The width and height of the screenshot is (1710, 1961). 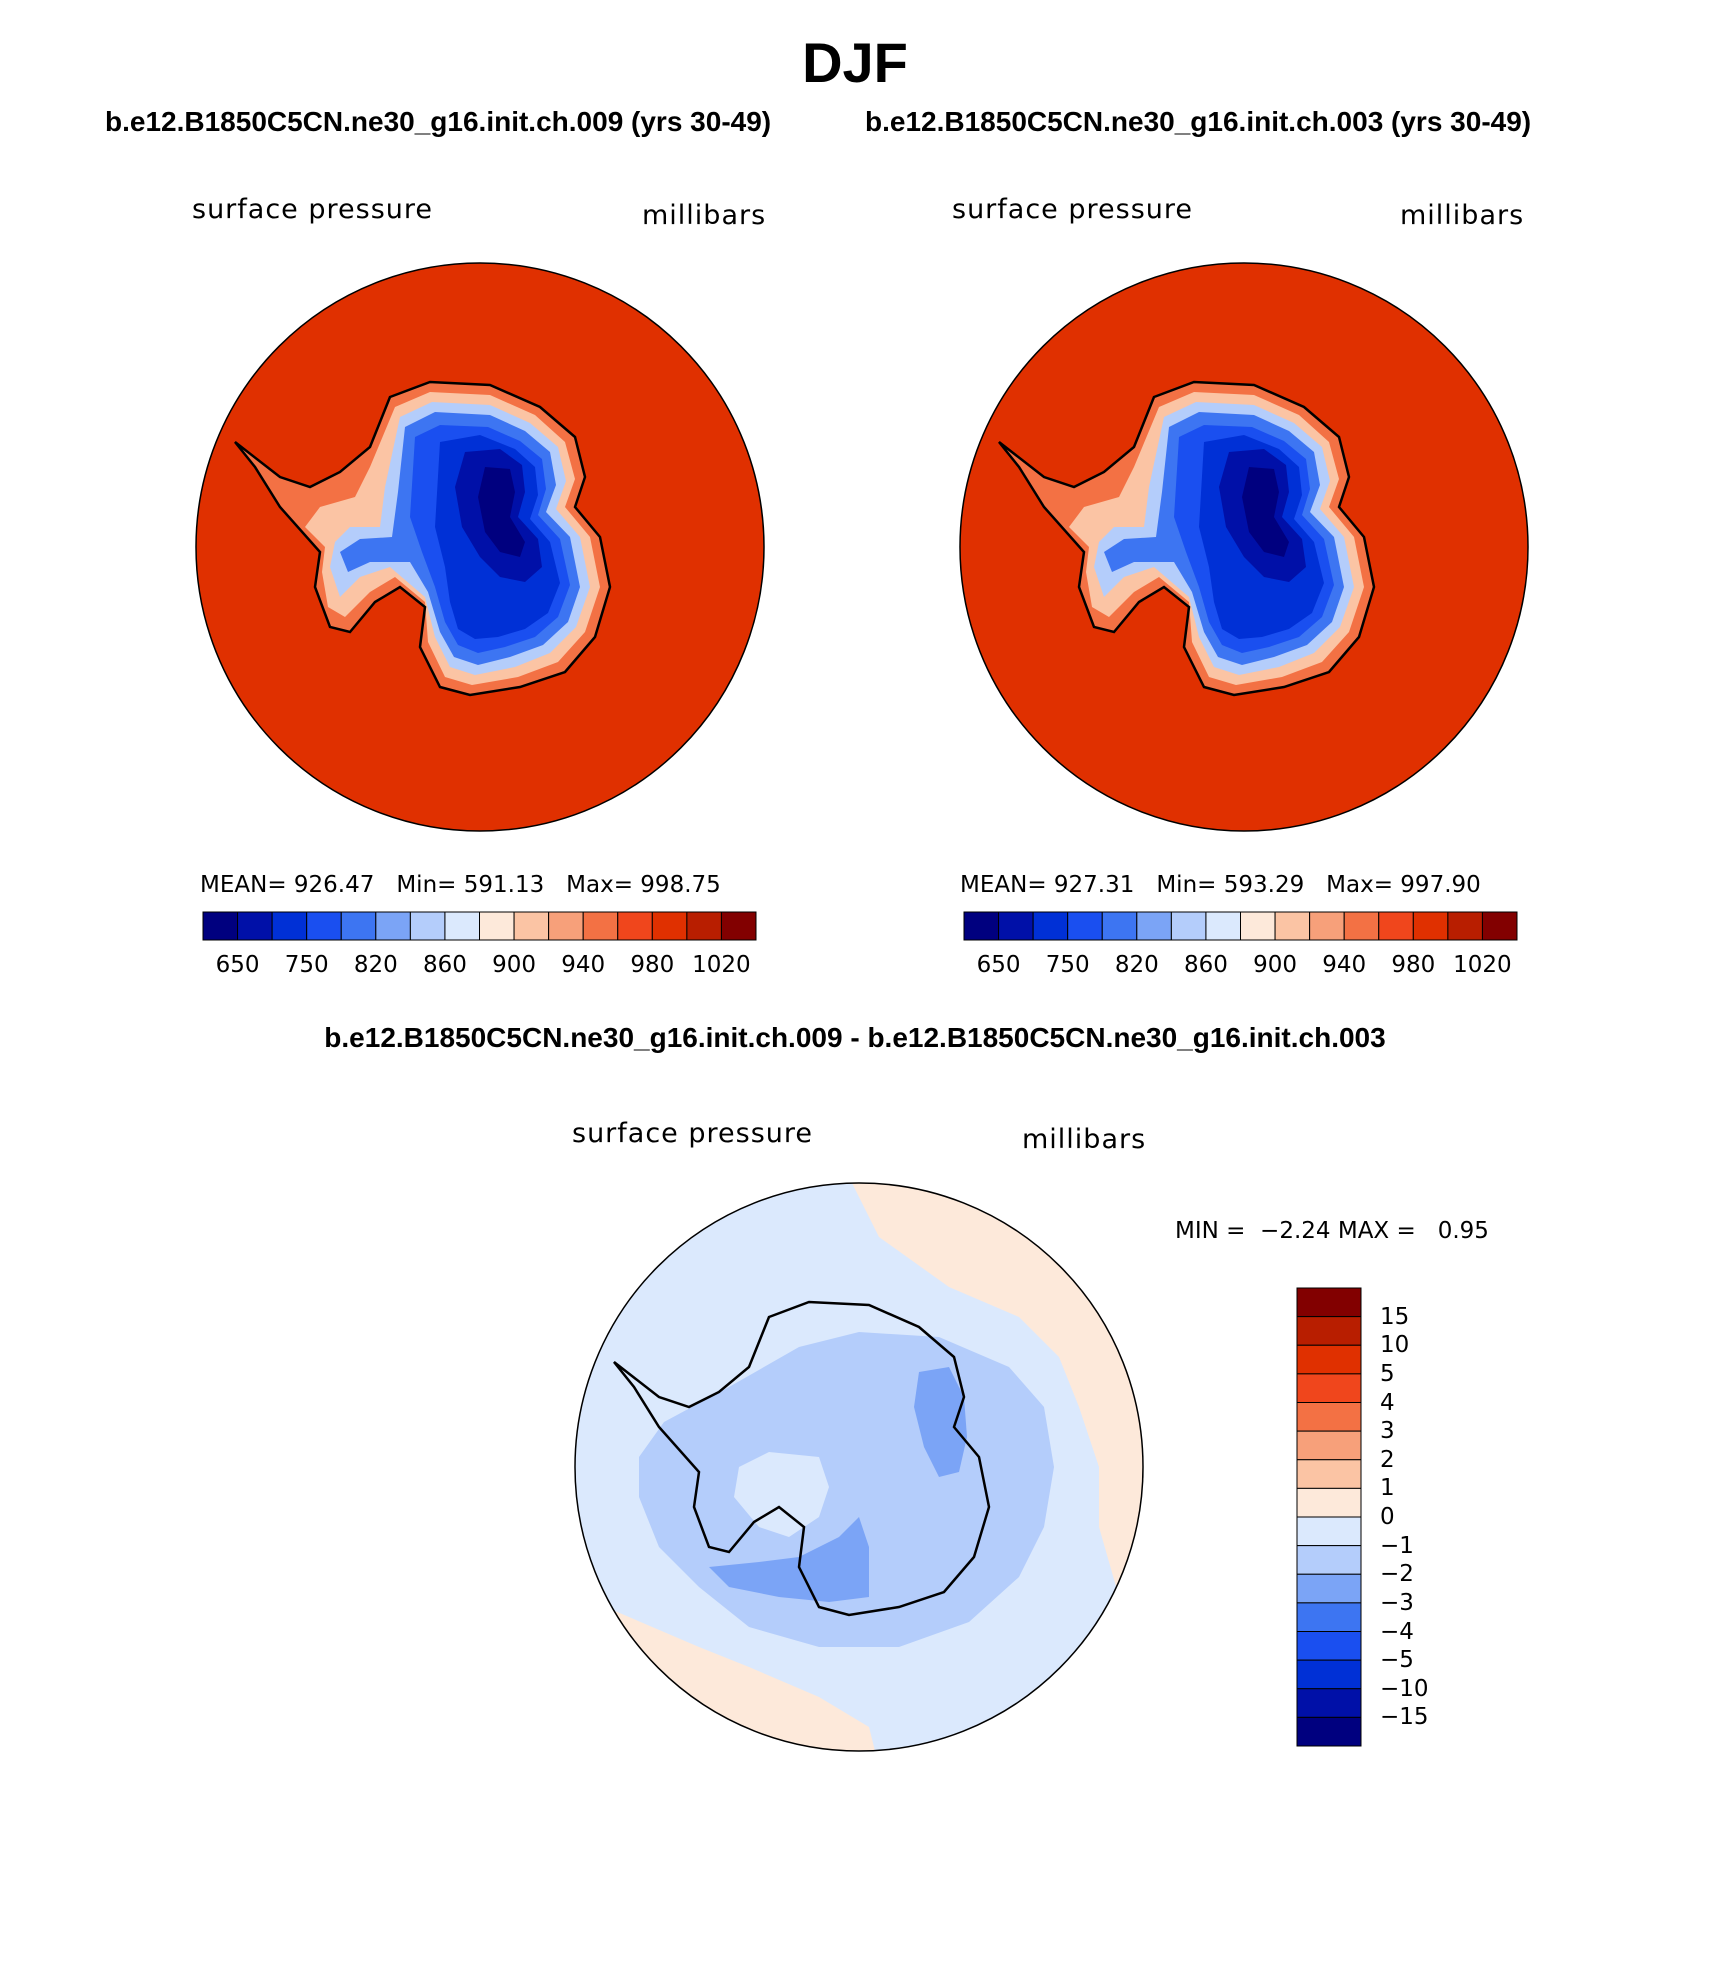 What do you see at coordinates (789, 1559) in the screenshot?
I see `diff-minus2-sw` at bounding box center [789, 1559].